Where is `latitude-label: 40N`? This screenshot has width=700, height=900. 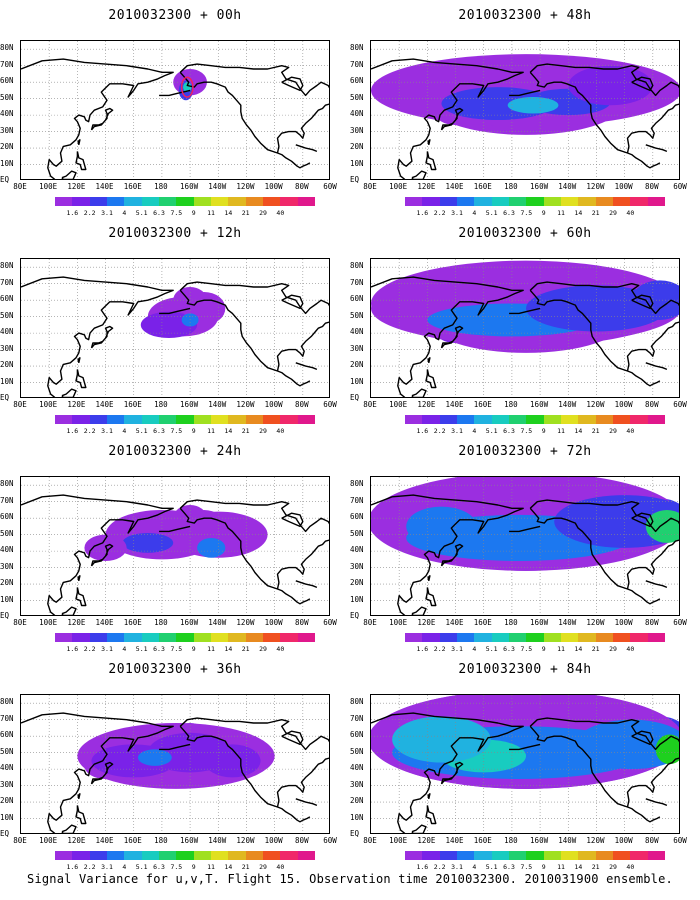
latitude-label: 40N is located at coordinates (357, 332).